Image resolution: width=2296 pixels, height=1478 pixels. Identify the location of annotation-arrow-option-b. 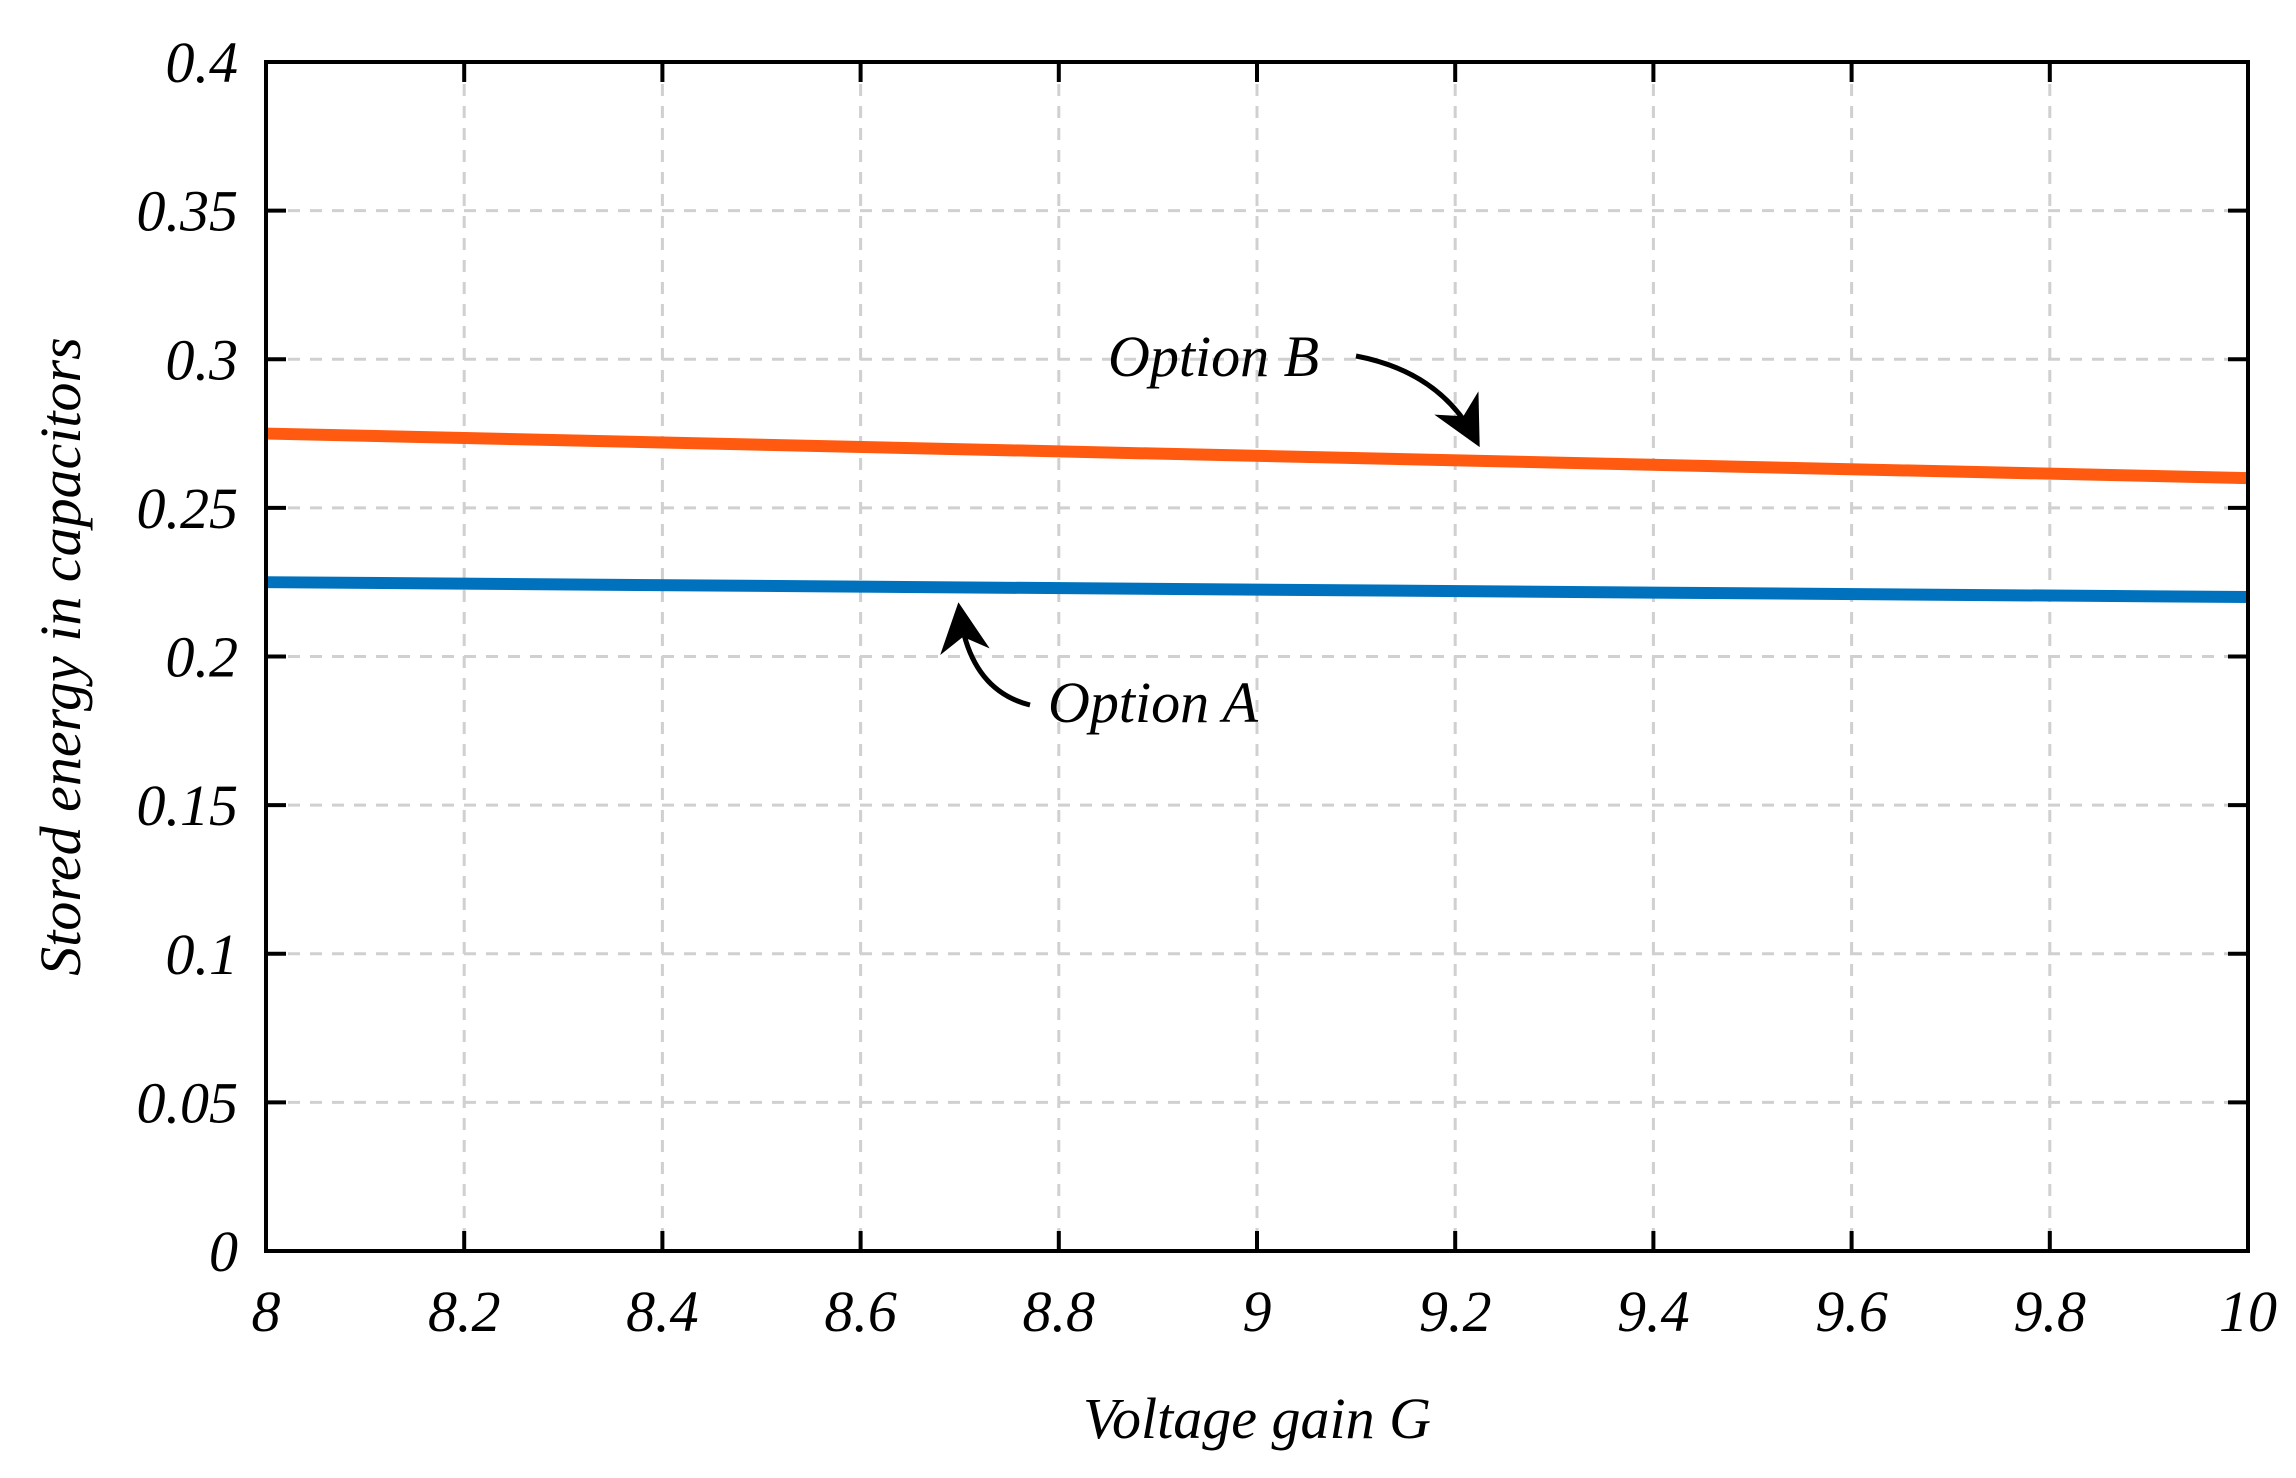
(1417, 400).